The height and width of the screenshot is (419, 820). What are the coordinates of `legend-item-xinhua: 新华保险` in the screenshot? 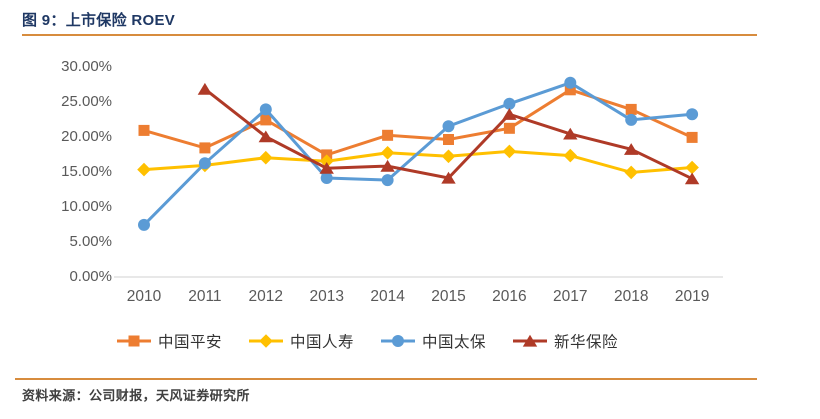 It's located at (565, 341).